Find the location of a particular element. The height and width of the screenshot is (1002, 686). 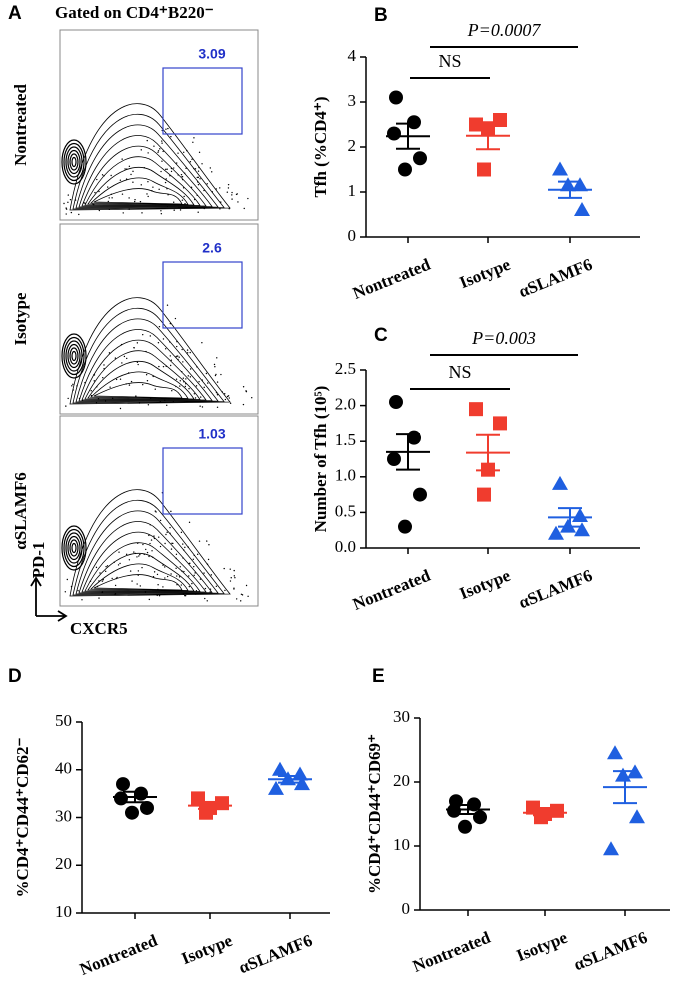

gate is located at coordinates (202, 101).